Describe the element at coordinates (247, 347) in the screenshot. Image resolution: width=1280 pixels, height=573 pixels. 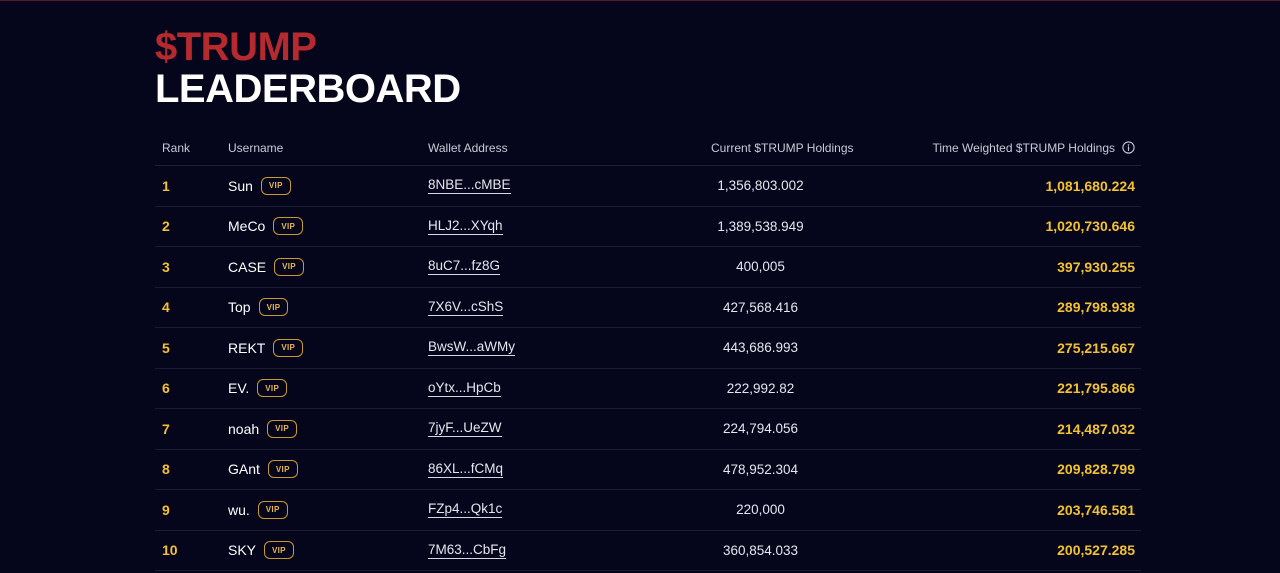
I see `username: REKT` at that location.